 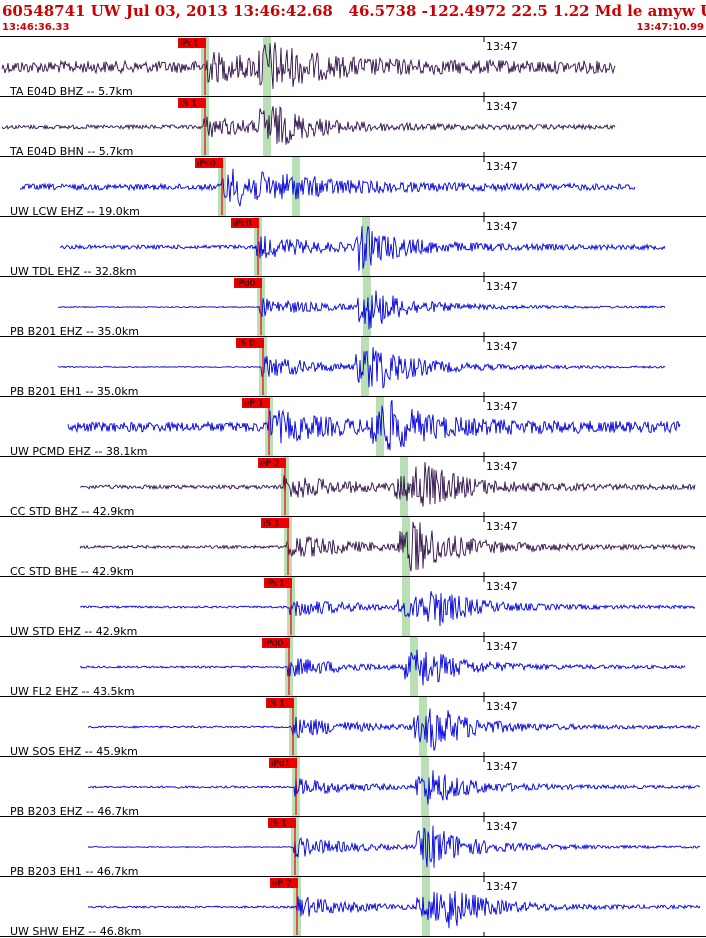 What do you see at coordinates (72, 511) in the screenshot?
I see `station-label: CC STD BHZ -- 42.9km` at bounding box center [72, 511].